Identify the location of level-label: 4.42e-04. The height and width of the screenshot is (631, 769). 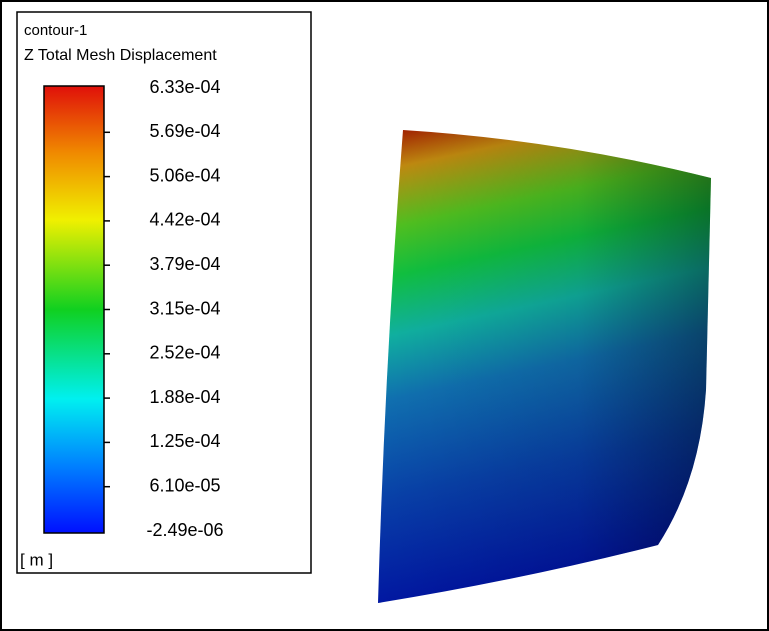
(184, 220).